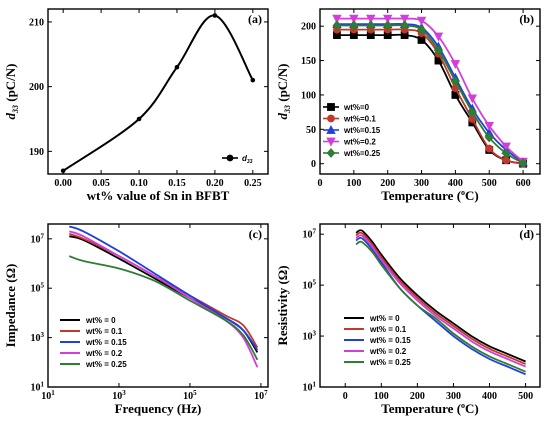 The width and height of the screenshot is (550, 422). Describe the element at coordinates (11, 91) in the screenshot. I see `panel-a-ylabel: d33 (pC/N)` at that location.